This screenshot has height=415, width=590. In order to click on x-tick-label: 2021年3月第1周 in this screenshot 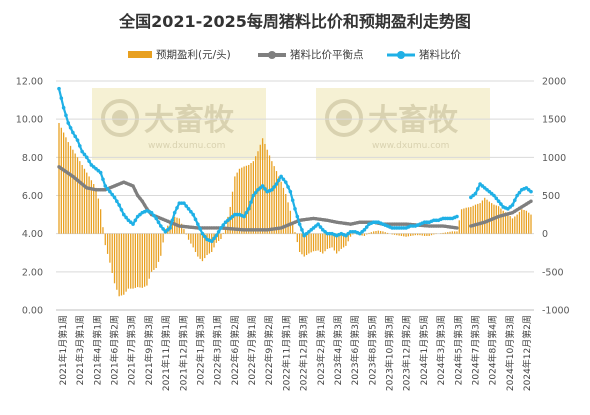, I will do `click(80, 350)`.